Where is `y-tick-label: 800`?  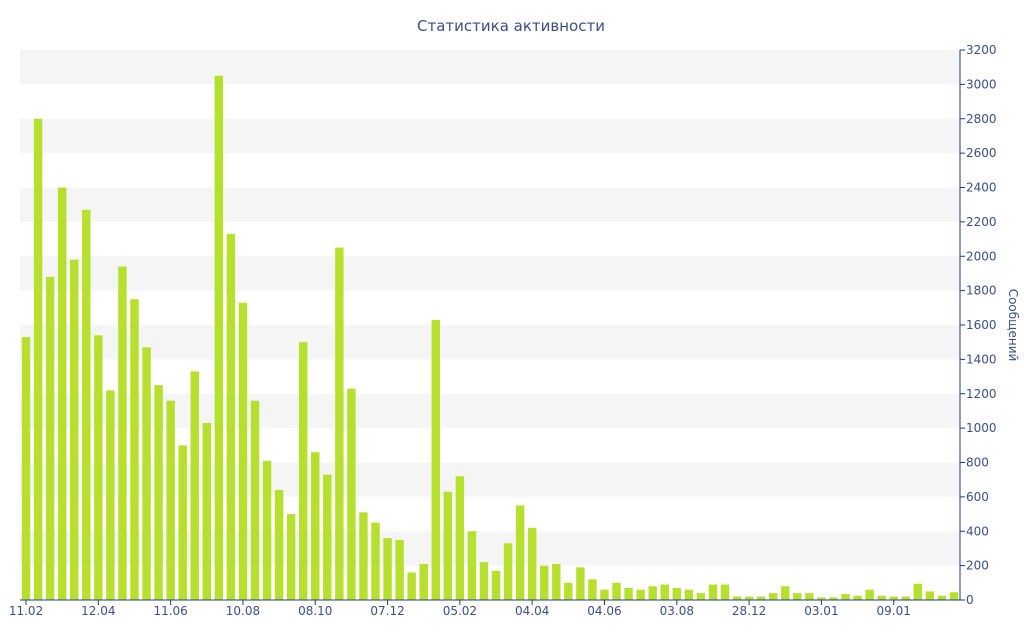
y-tick-label: 800 is located at coordinates (977, 463).